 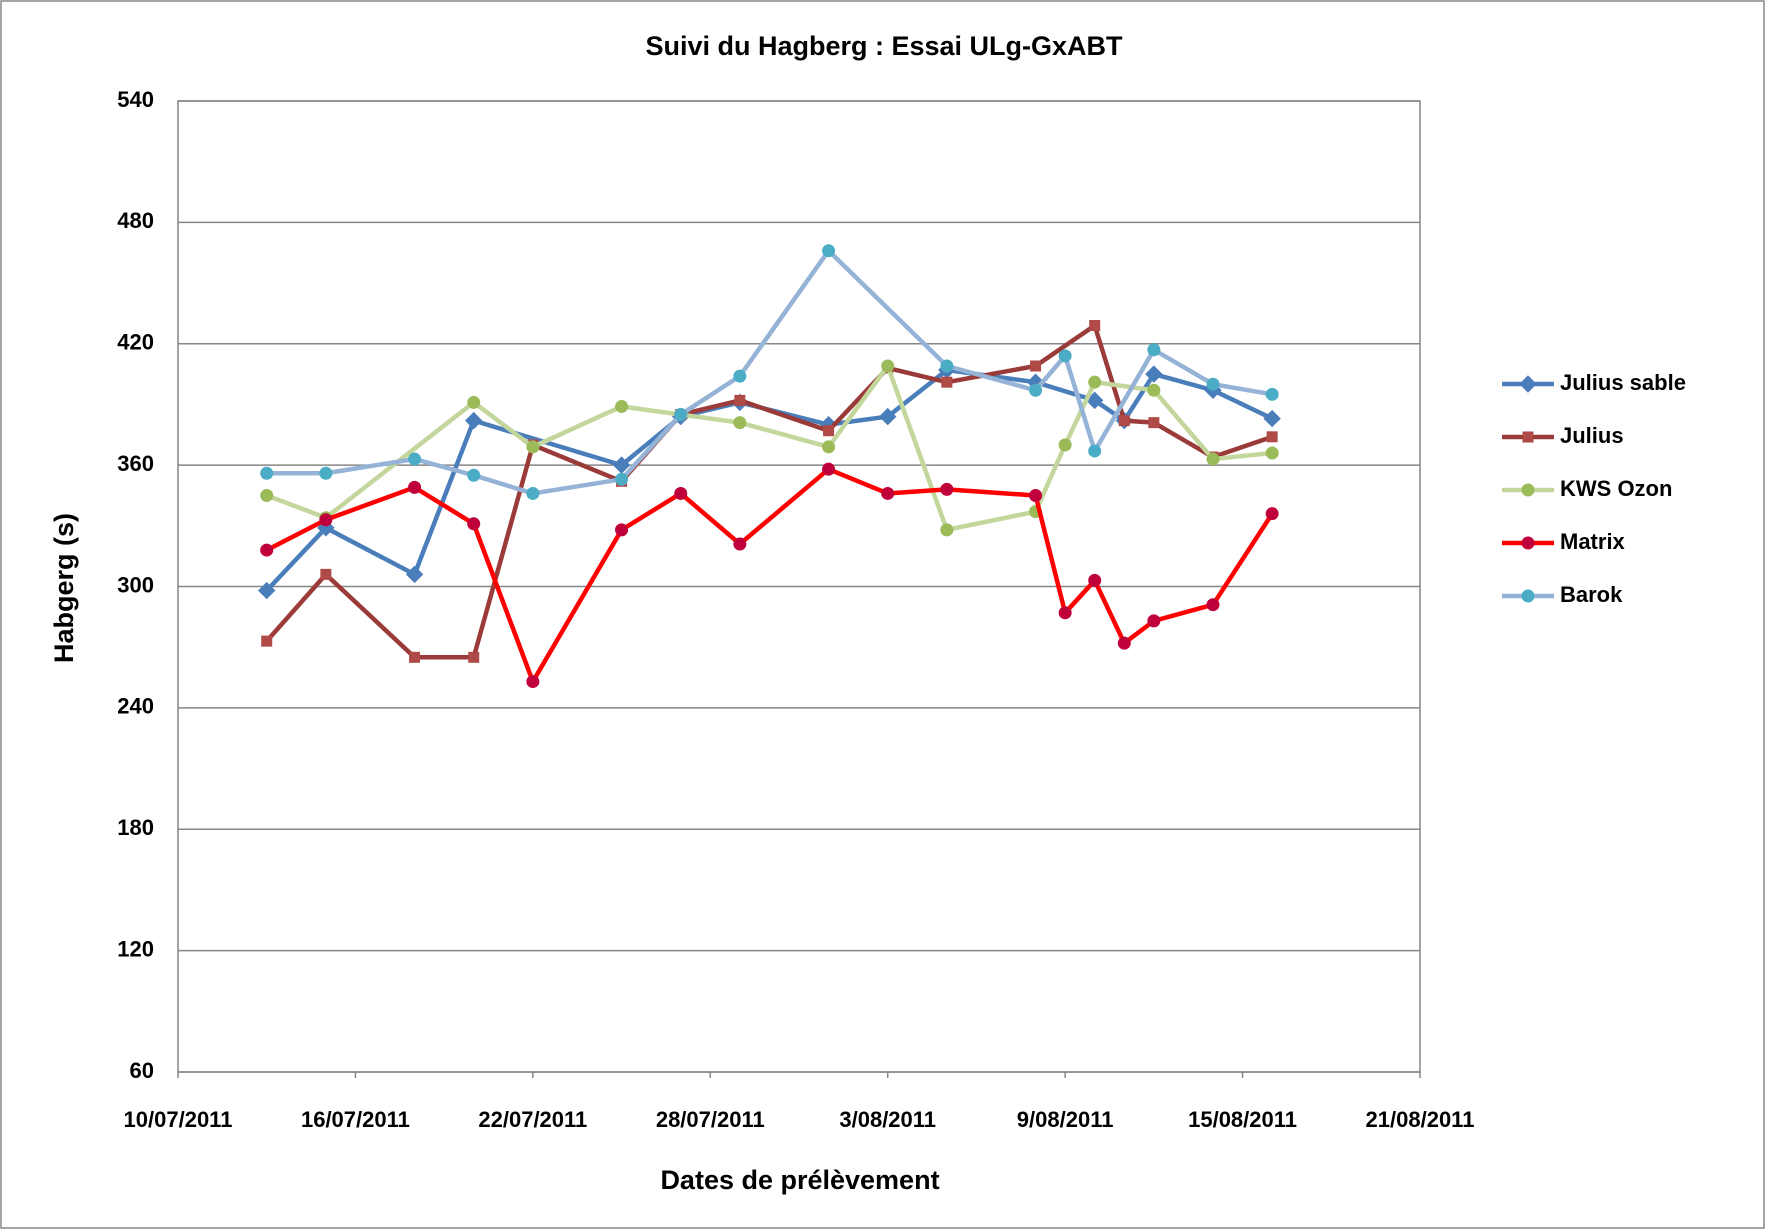 What do you see at coordinates (135, 463) in the screenshot?
I see `y-tick-label: 360` at bounding box center [135, 463].